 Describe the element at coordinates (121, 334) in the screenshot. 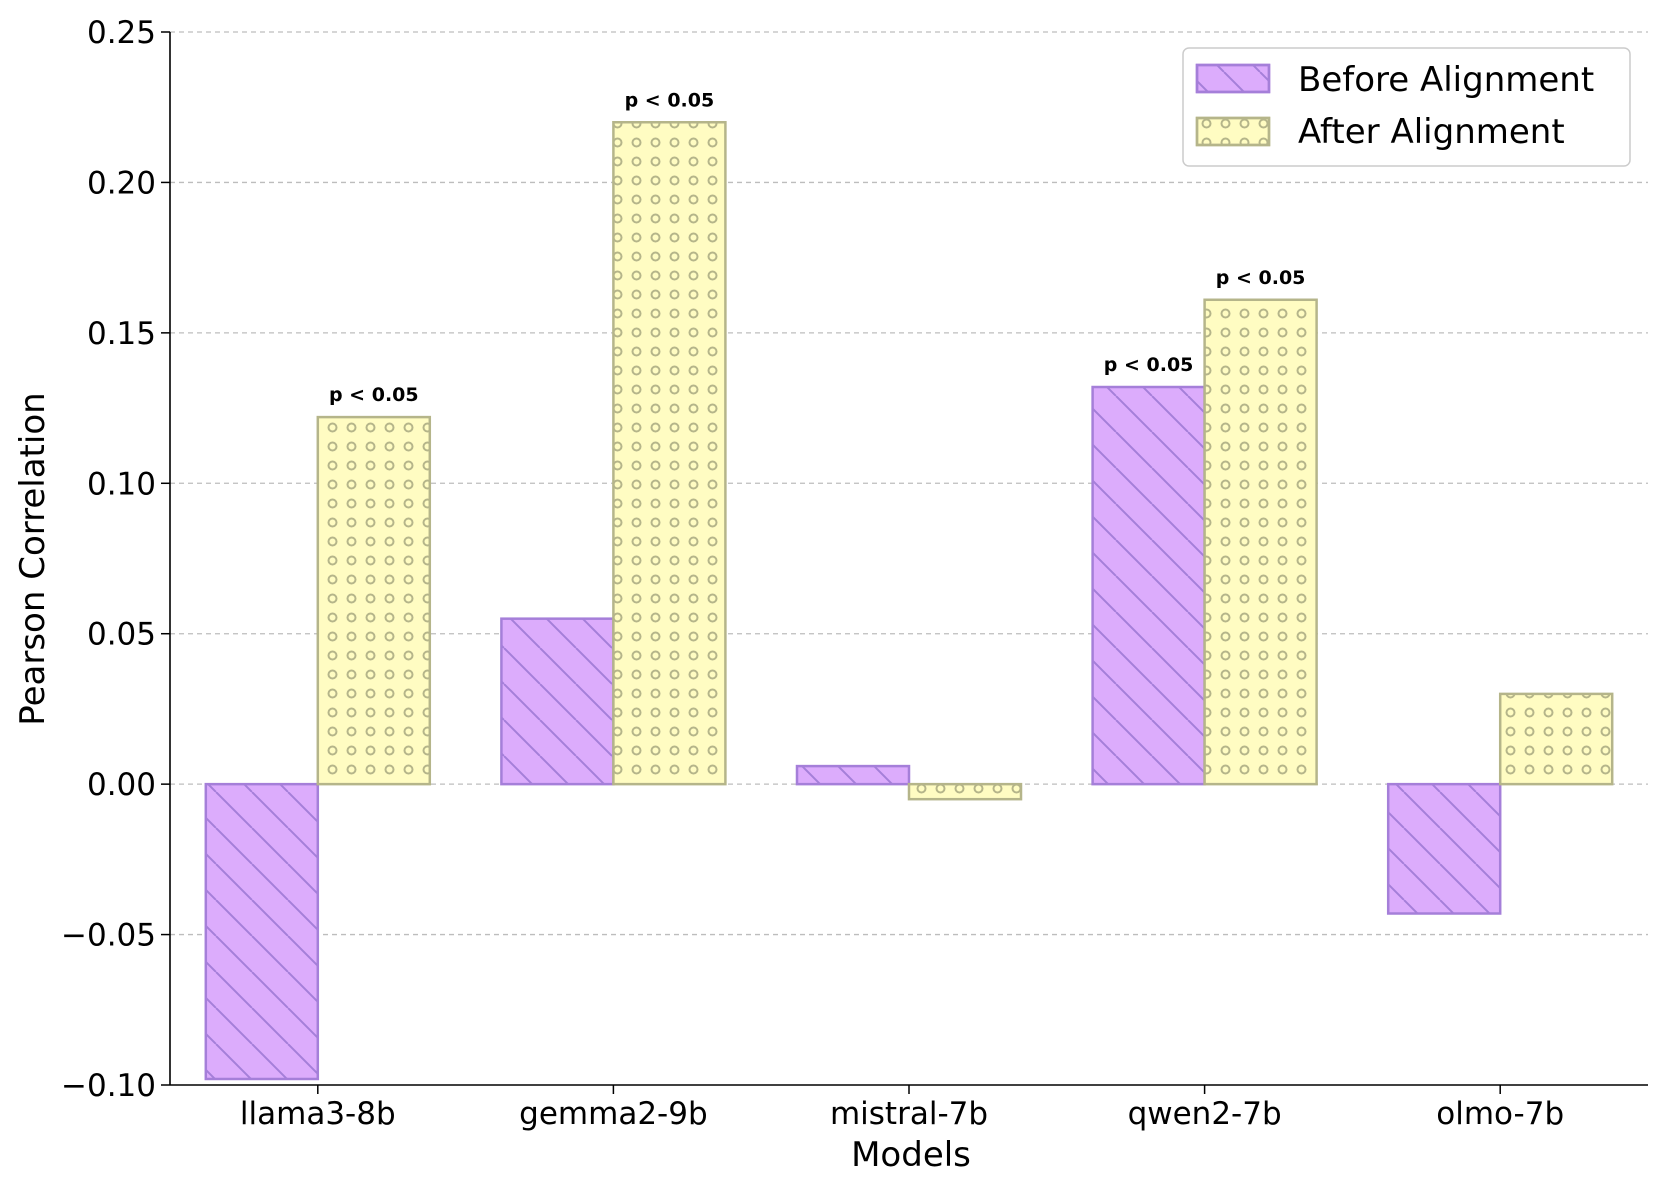

I see `y-tick-label: 0.15` at that location.